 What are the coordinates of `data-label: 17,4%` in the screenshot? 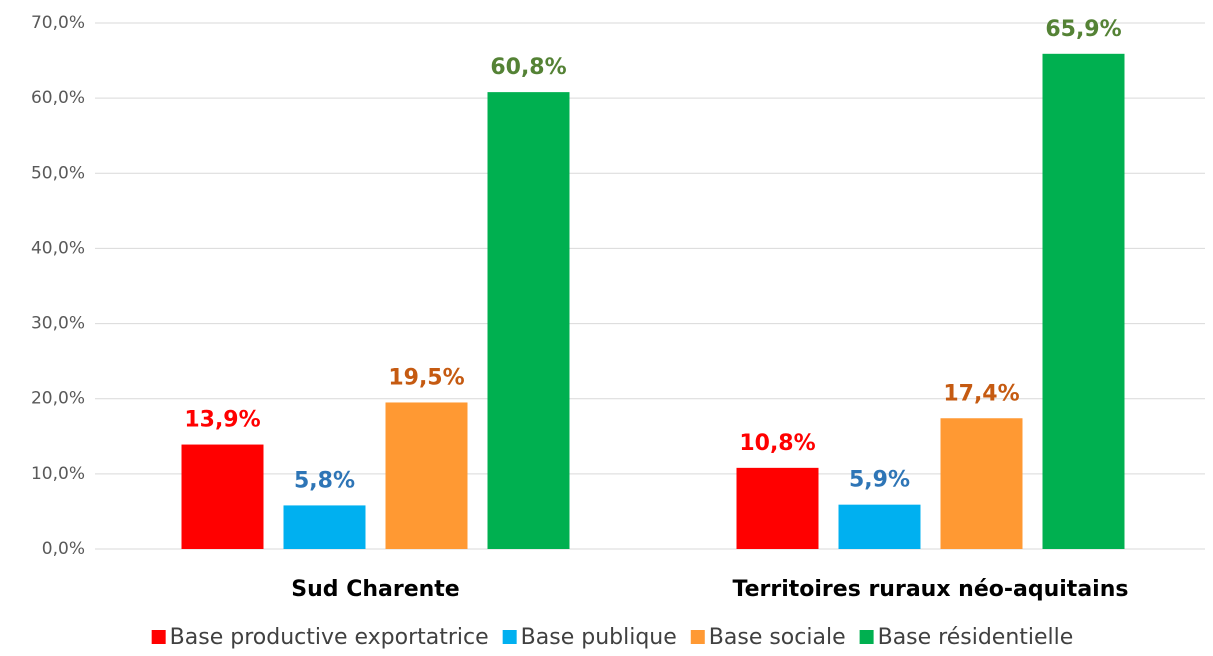 It's located at (981, 393).